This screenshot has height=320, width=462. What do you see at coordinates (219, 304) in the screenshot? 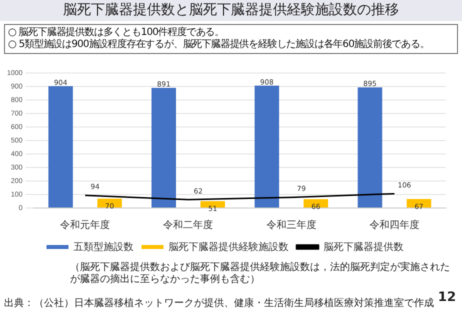
I see `source-note: 出典：（公社）日本臓器移植ネットワークが提供、健康・生活衛生局移植医療対策推進室で作成` at bounding box center [219, 304].